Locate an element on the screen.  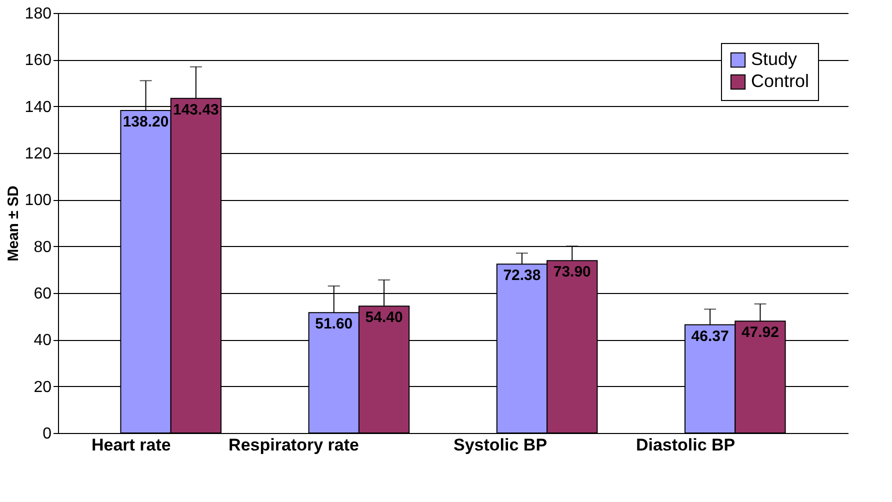
data-label: 138.20 is located at coordinates (145, 122).